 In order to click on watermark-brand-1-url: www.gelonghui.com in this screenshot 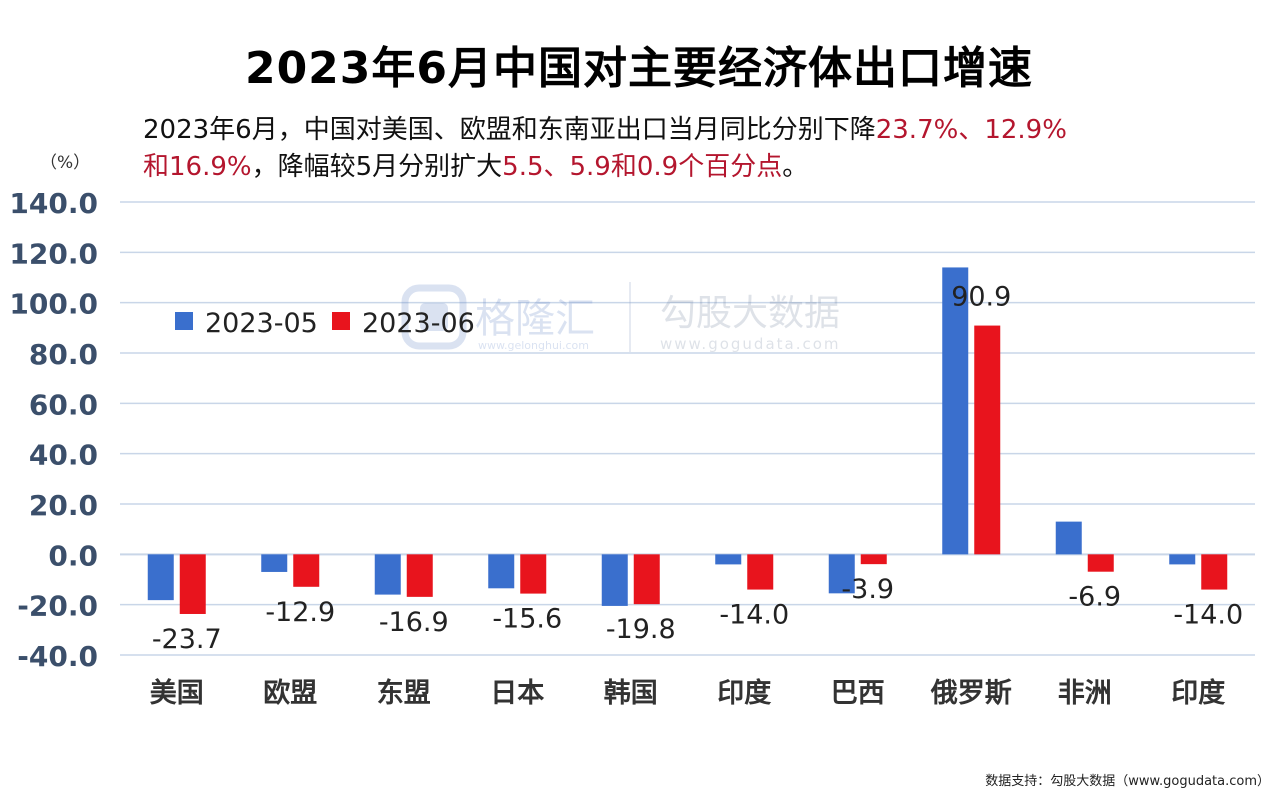, I will do `click(533, 345)`.